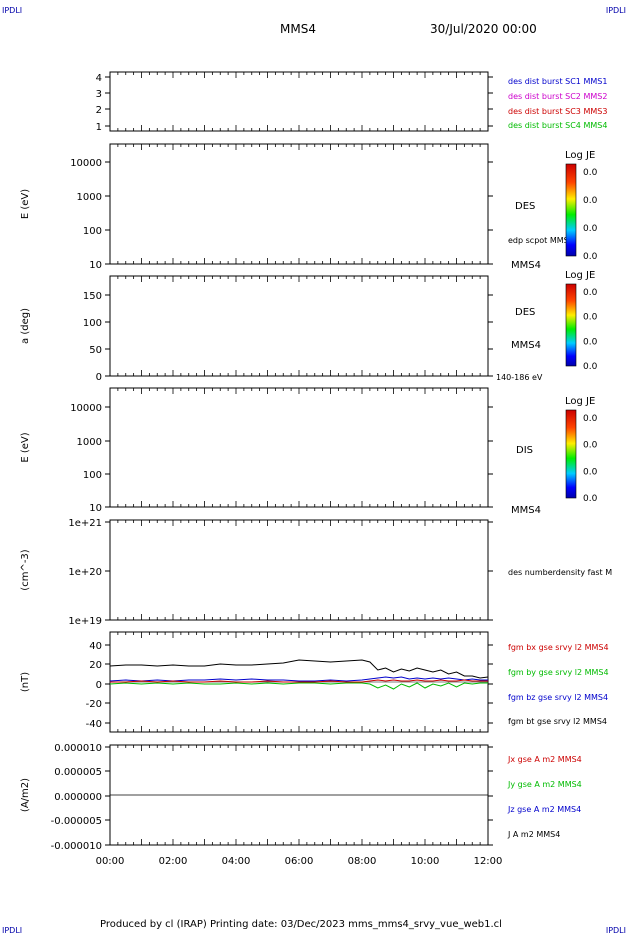 Image resolution: width=630 pixels, height=935 pixels. I want to click on legend-entry: des dist burst SC1 MMS1, so click(557, 81).